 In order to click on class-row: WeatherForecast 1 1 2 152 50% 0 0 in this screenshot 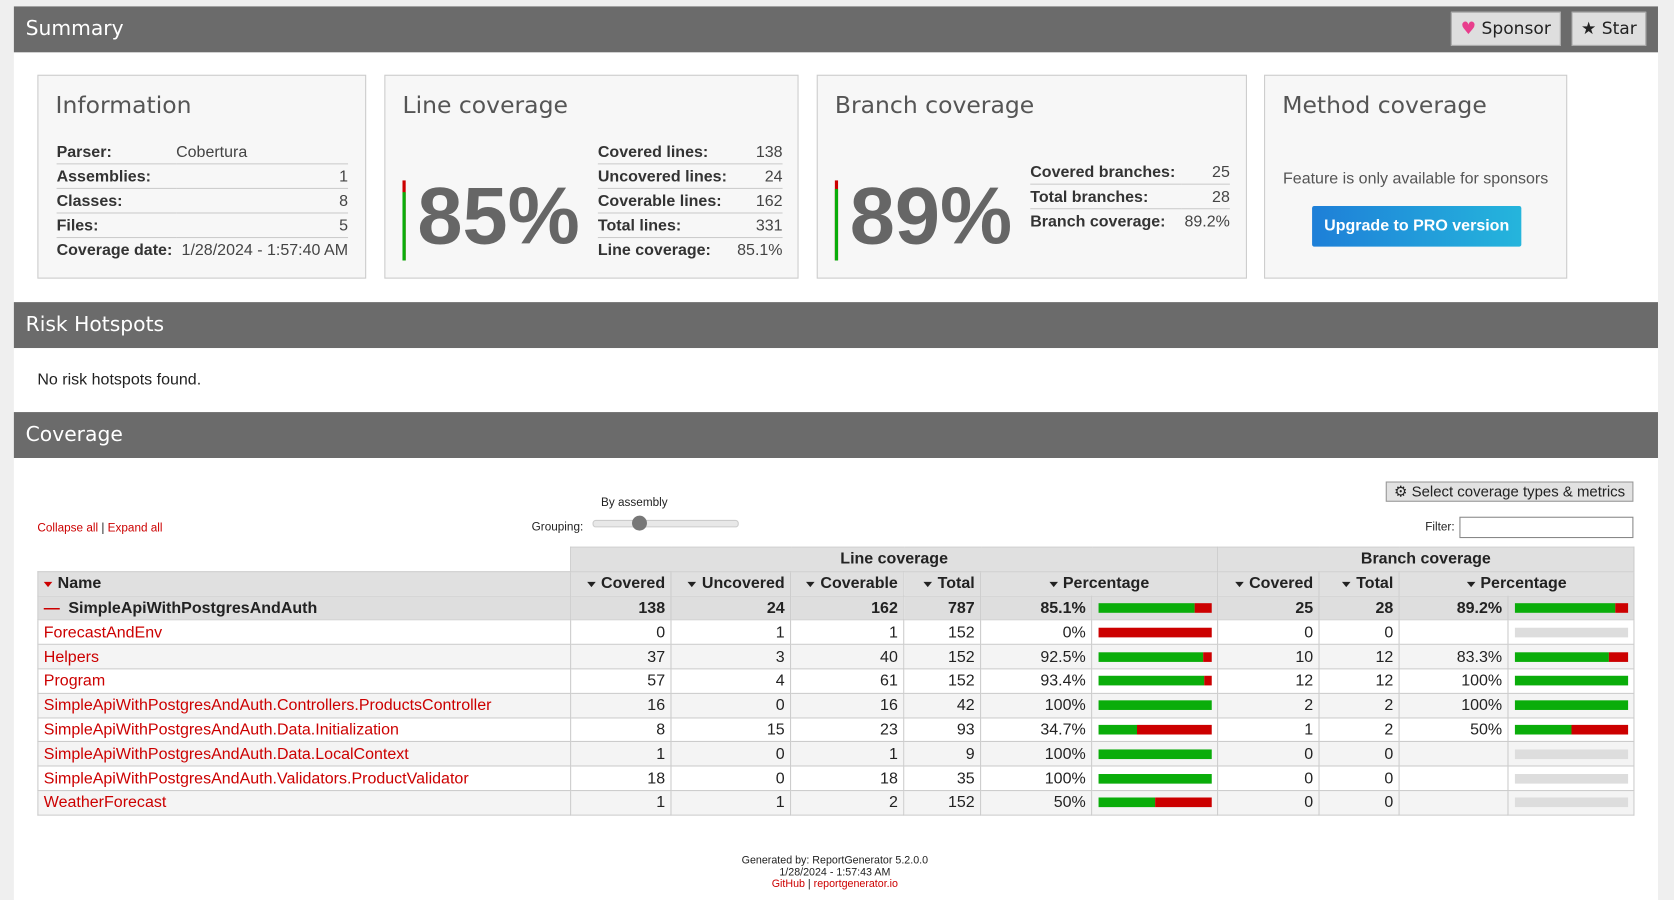, I will do `click(836, 802)`.